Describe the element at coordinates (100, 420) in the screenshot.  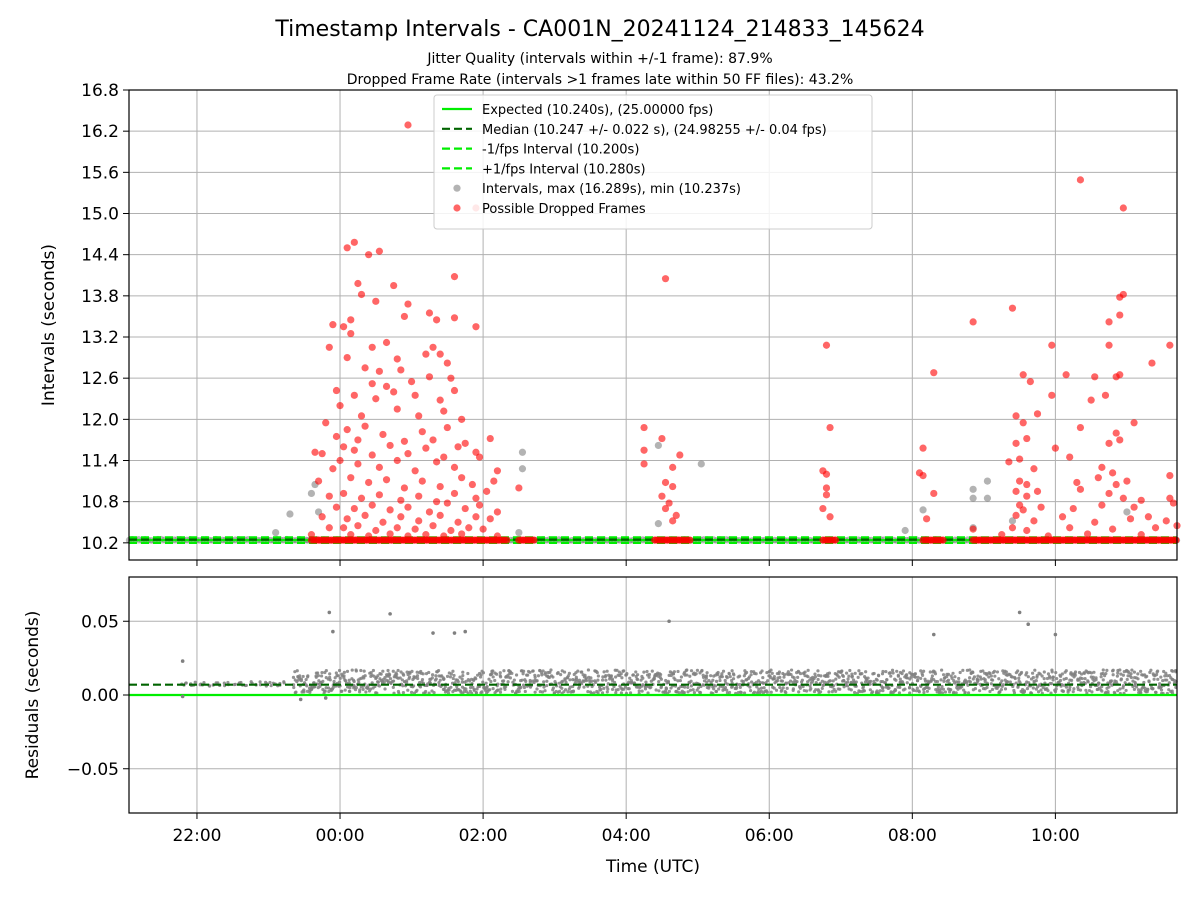
I see `intervals-y-tick-label: 12.0` at that location.